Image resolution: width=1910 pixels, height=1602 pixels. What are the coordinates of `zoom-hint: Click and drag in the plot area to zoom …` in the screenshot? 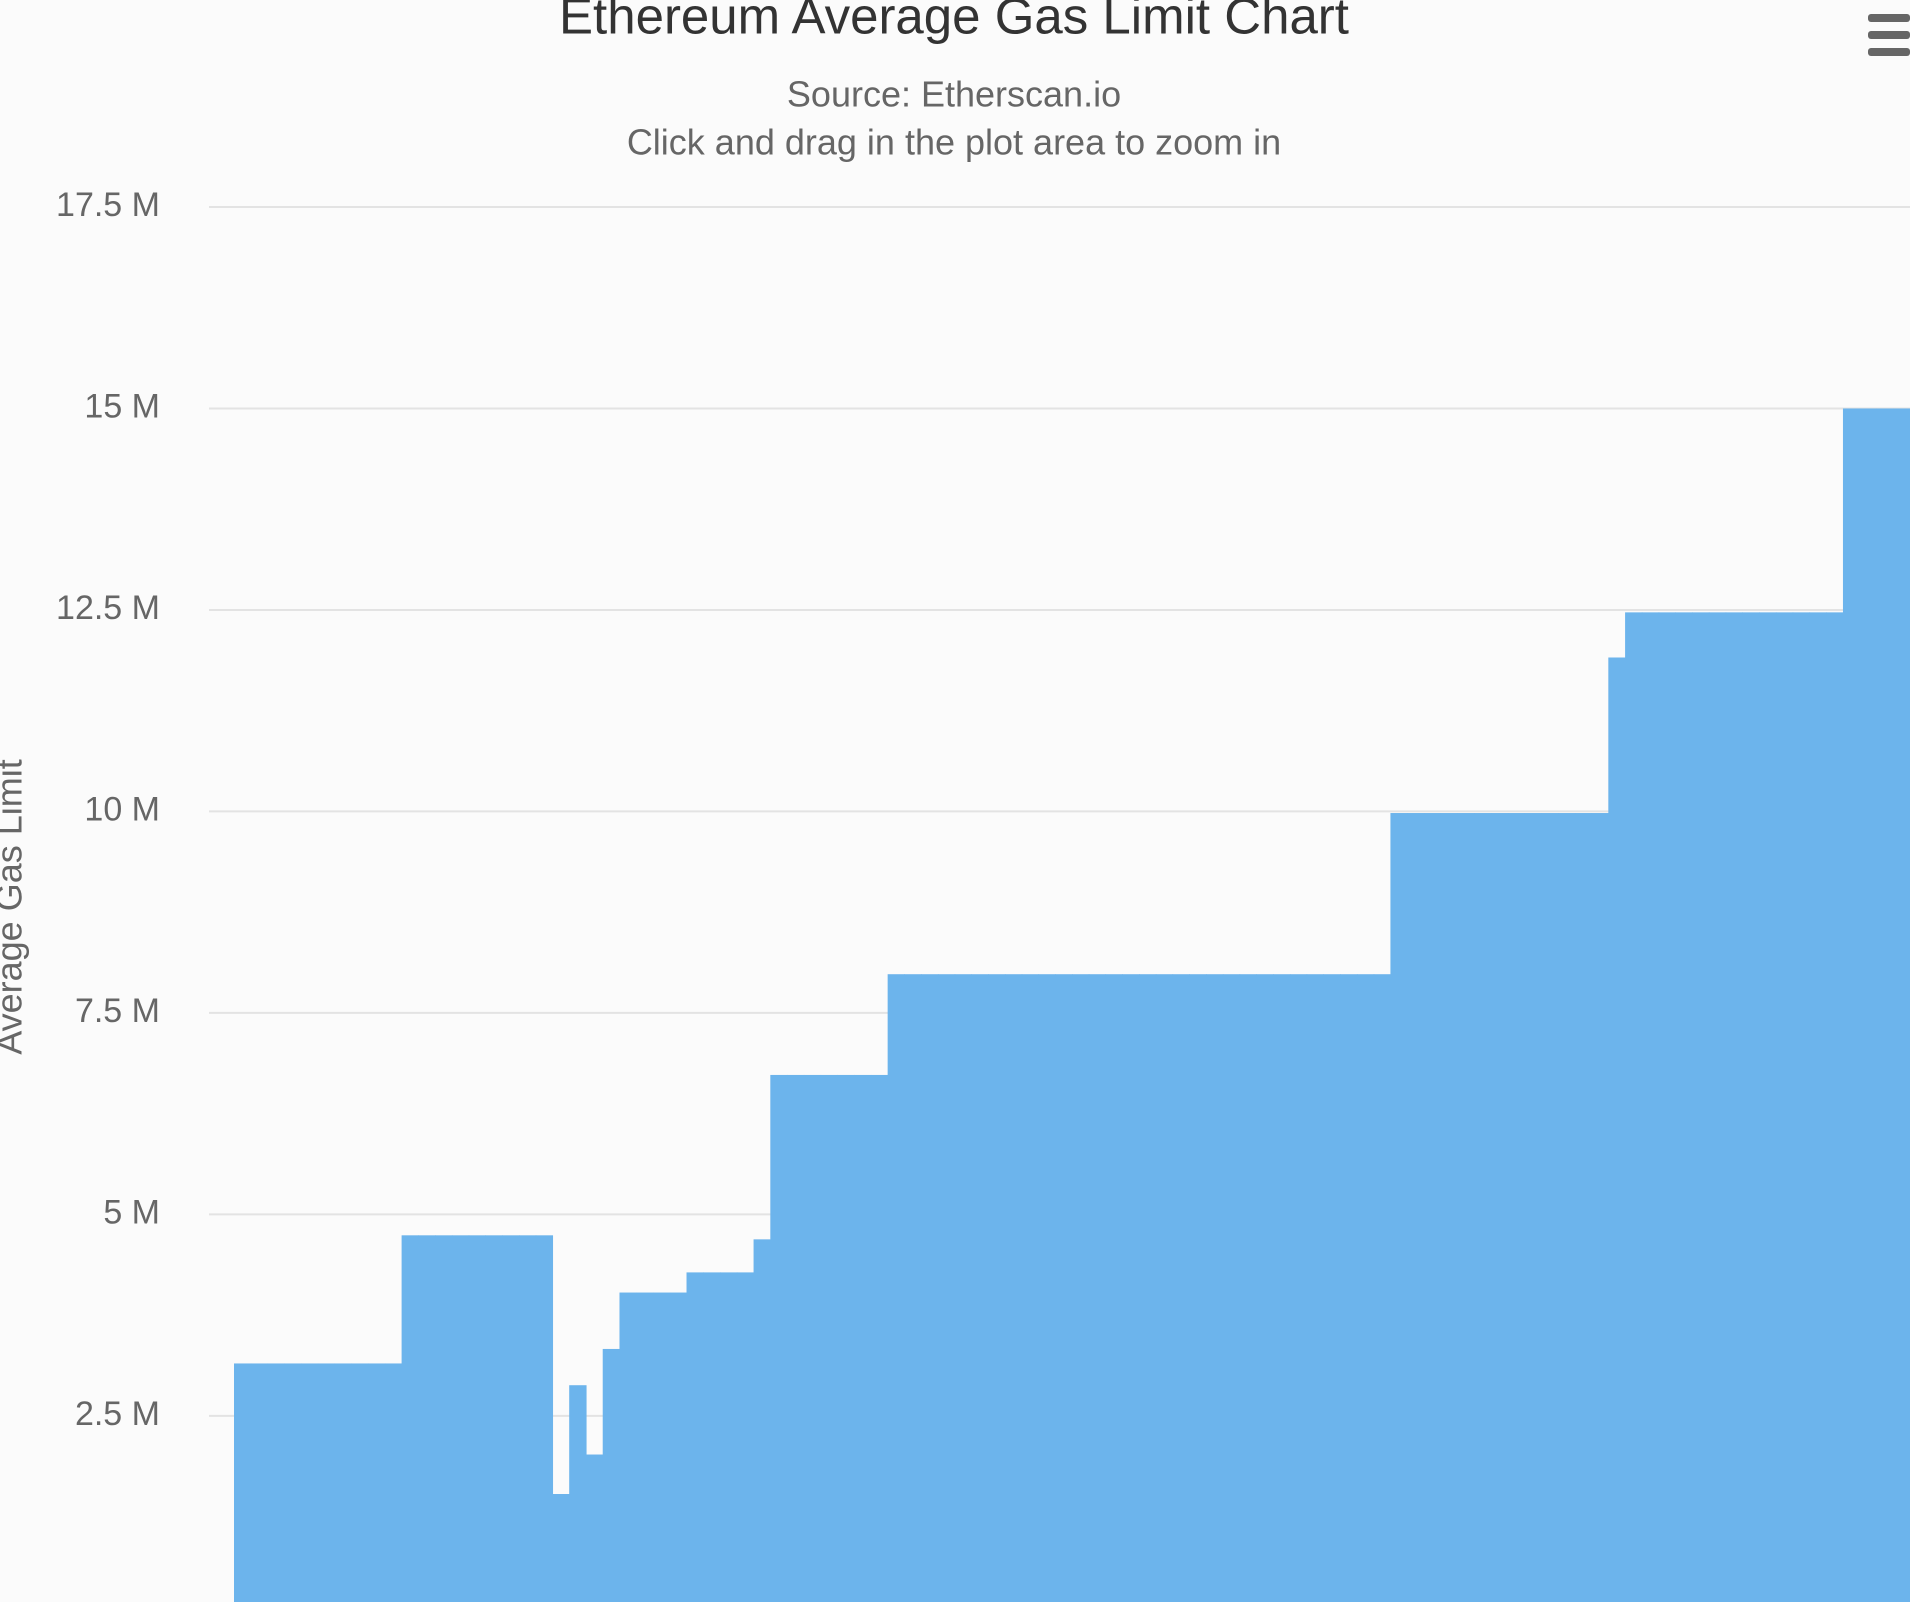 It's located at (954, 142).